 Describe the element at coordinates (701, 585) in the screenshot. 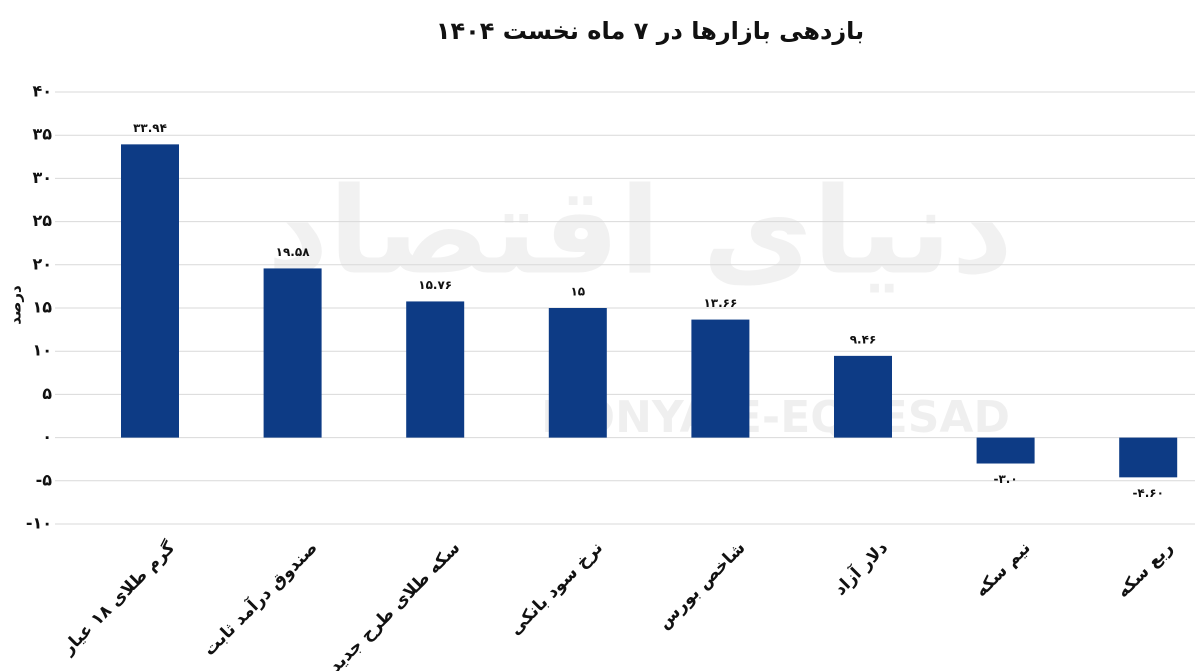

I see `x-tick-label: شاخص بورس` at that location.